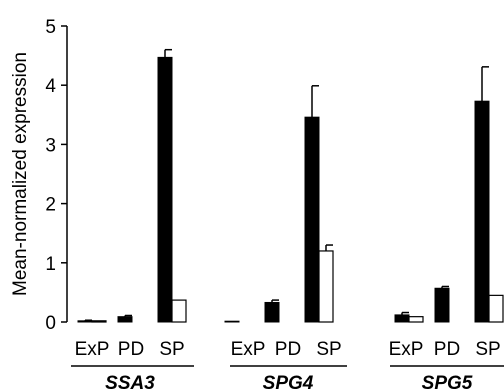 The height and width of the screenshot is (391, 504). What do you see at coordinates (232, 321) in the screenshot?
I see `bar-filled-spg4-exp` at bounding box center [232, 321].